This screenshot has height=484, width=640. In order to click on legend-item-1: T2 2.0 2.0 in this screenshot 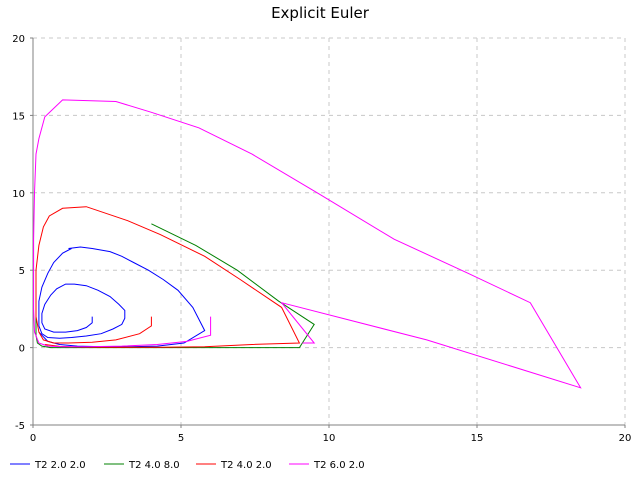, I will do `click(48, 465)`.